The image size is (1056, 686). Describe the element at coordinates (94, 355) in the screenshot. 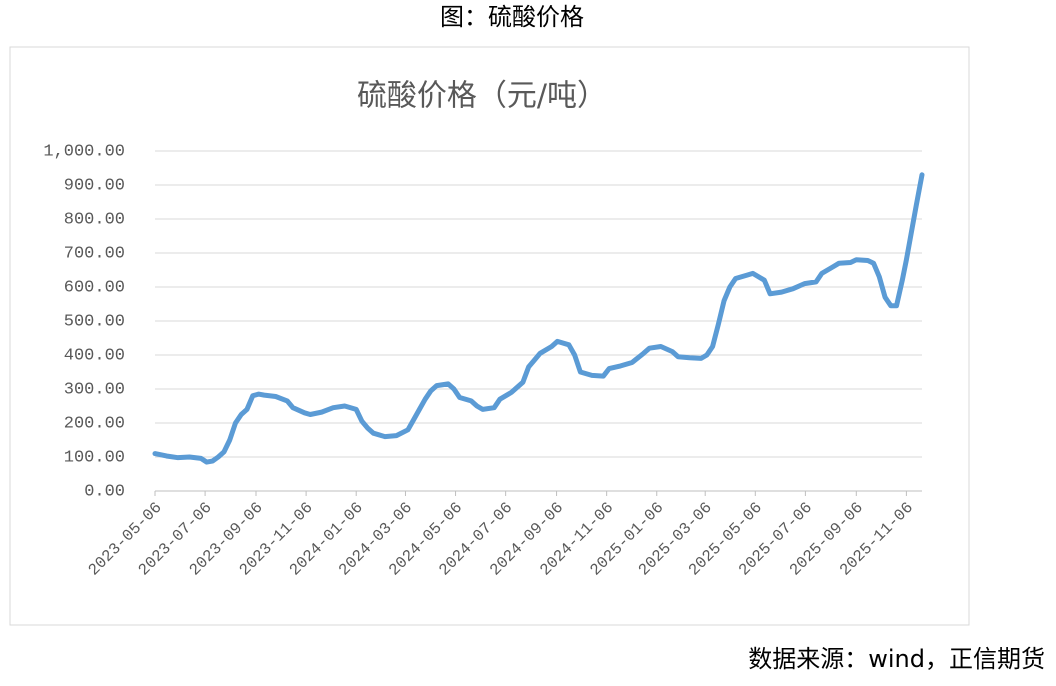

I see `y-tick-label: 400.00` at that location.